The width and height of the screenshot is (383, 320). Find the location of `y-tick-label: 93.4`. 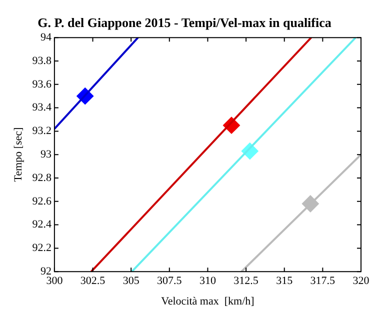

y-tick-label: 93.4 is located at coordinates (42, 108).